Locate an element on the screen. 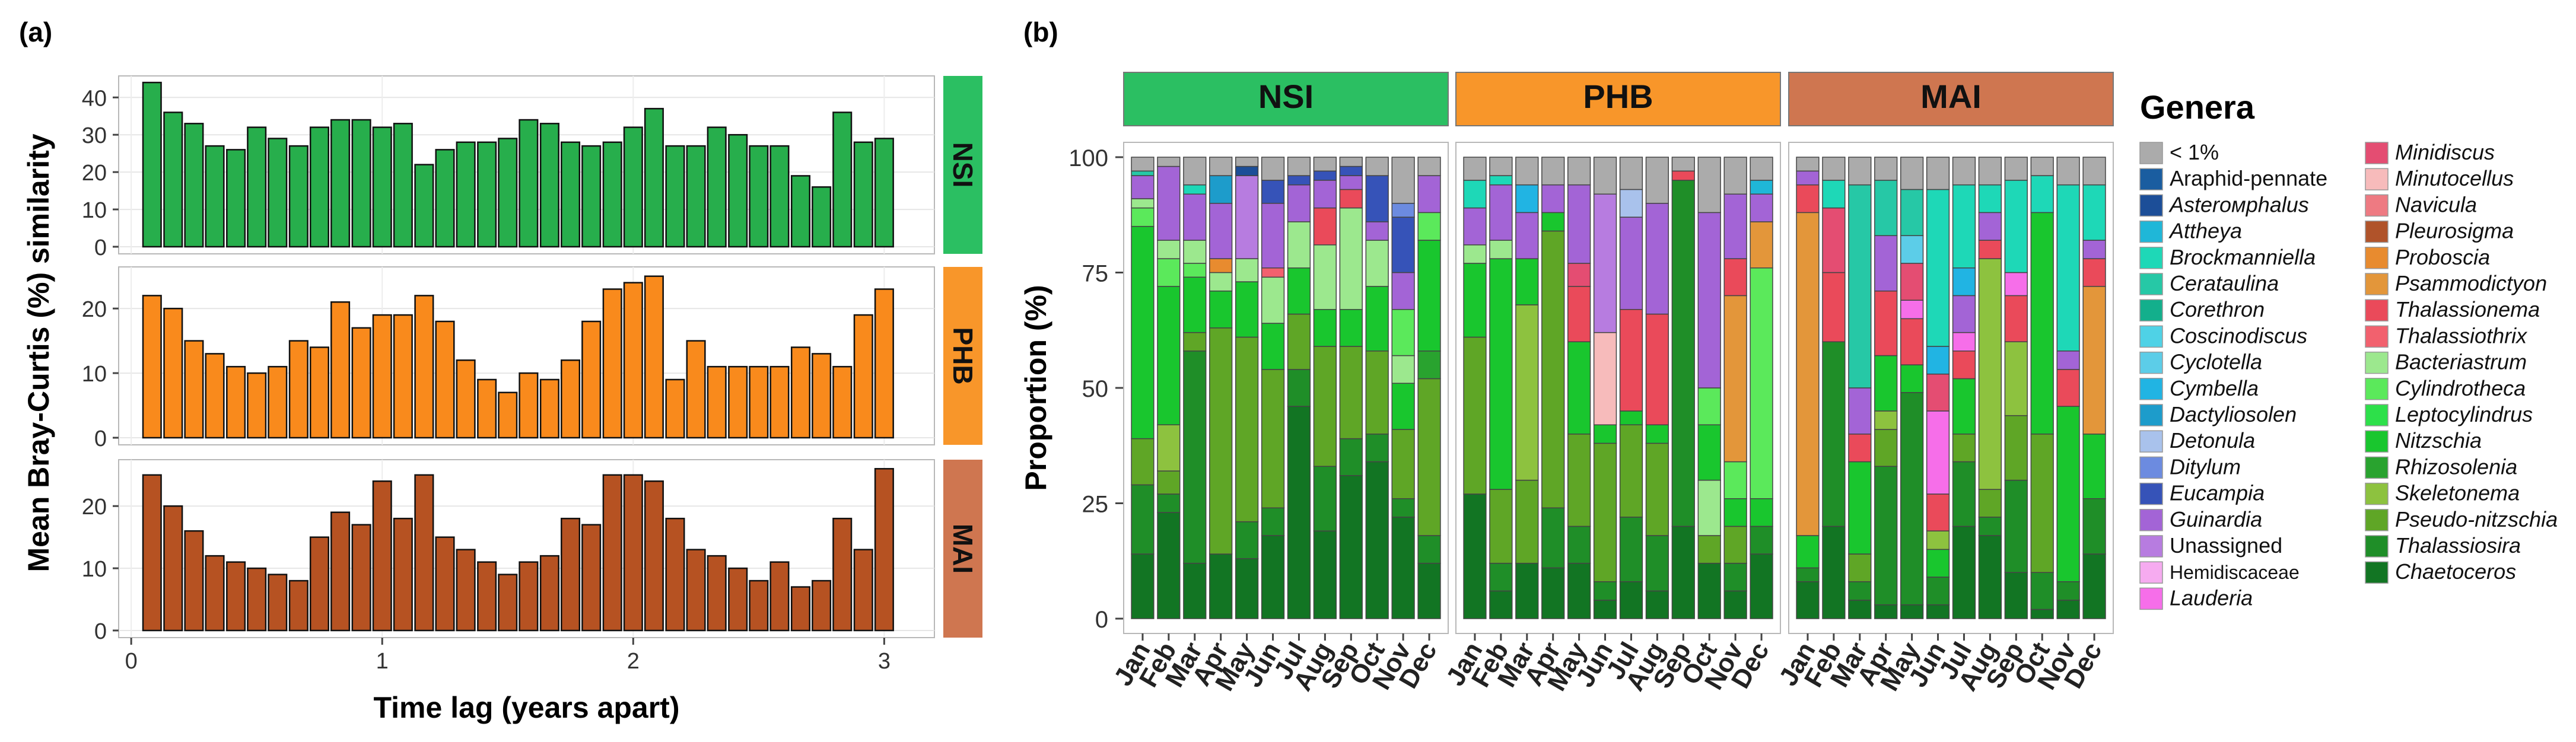 The height and width of the screenshot is (742, 2576). legend-label: Unassigned is located at coordinates (2226, 545).